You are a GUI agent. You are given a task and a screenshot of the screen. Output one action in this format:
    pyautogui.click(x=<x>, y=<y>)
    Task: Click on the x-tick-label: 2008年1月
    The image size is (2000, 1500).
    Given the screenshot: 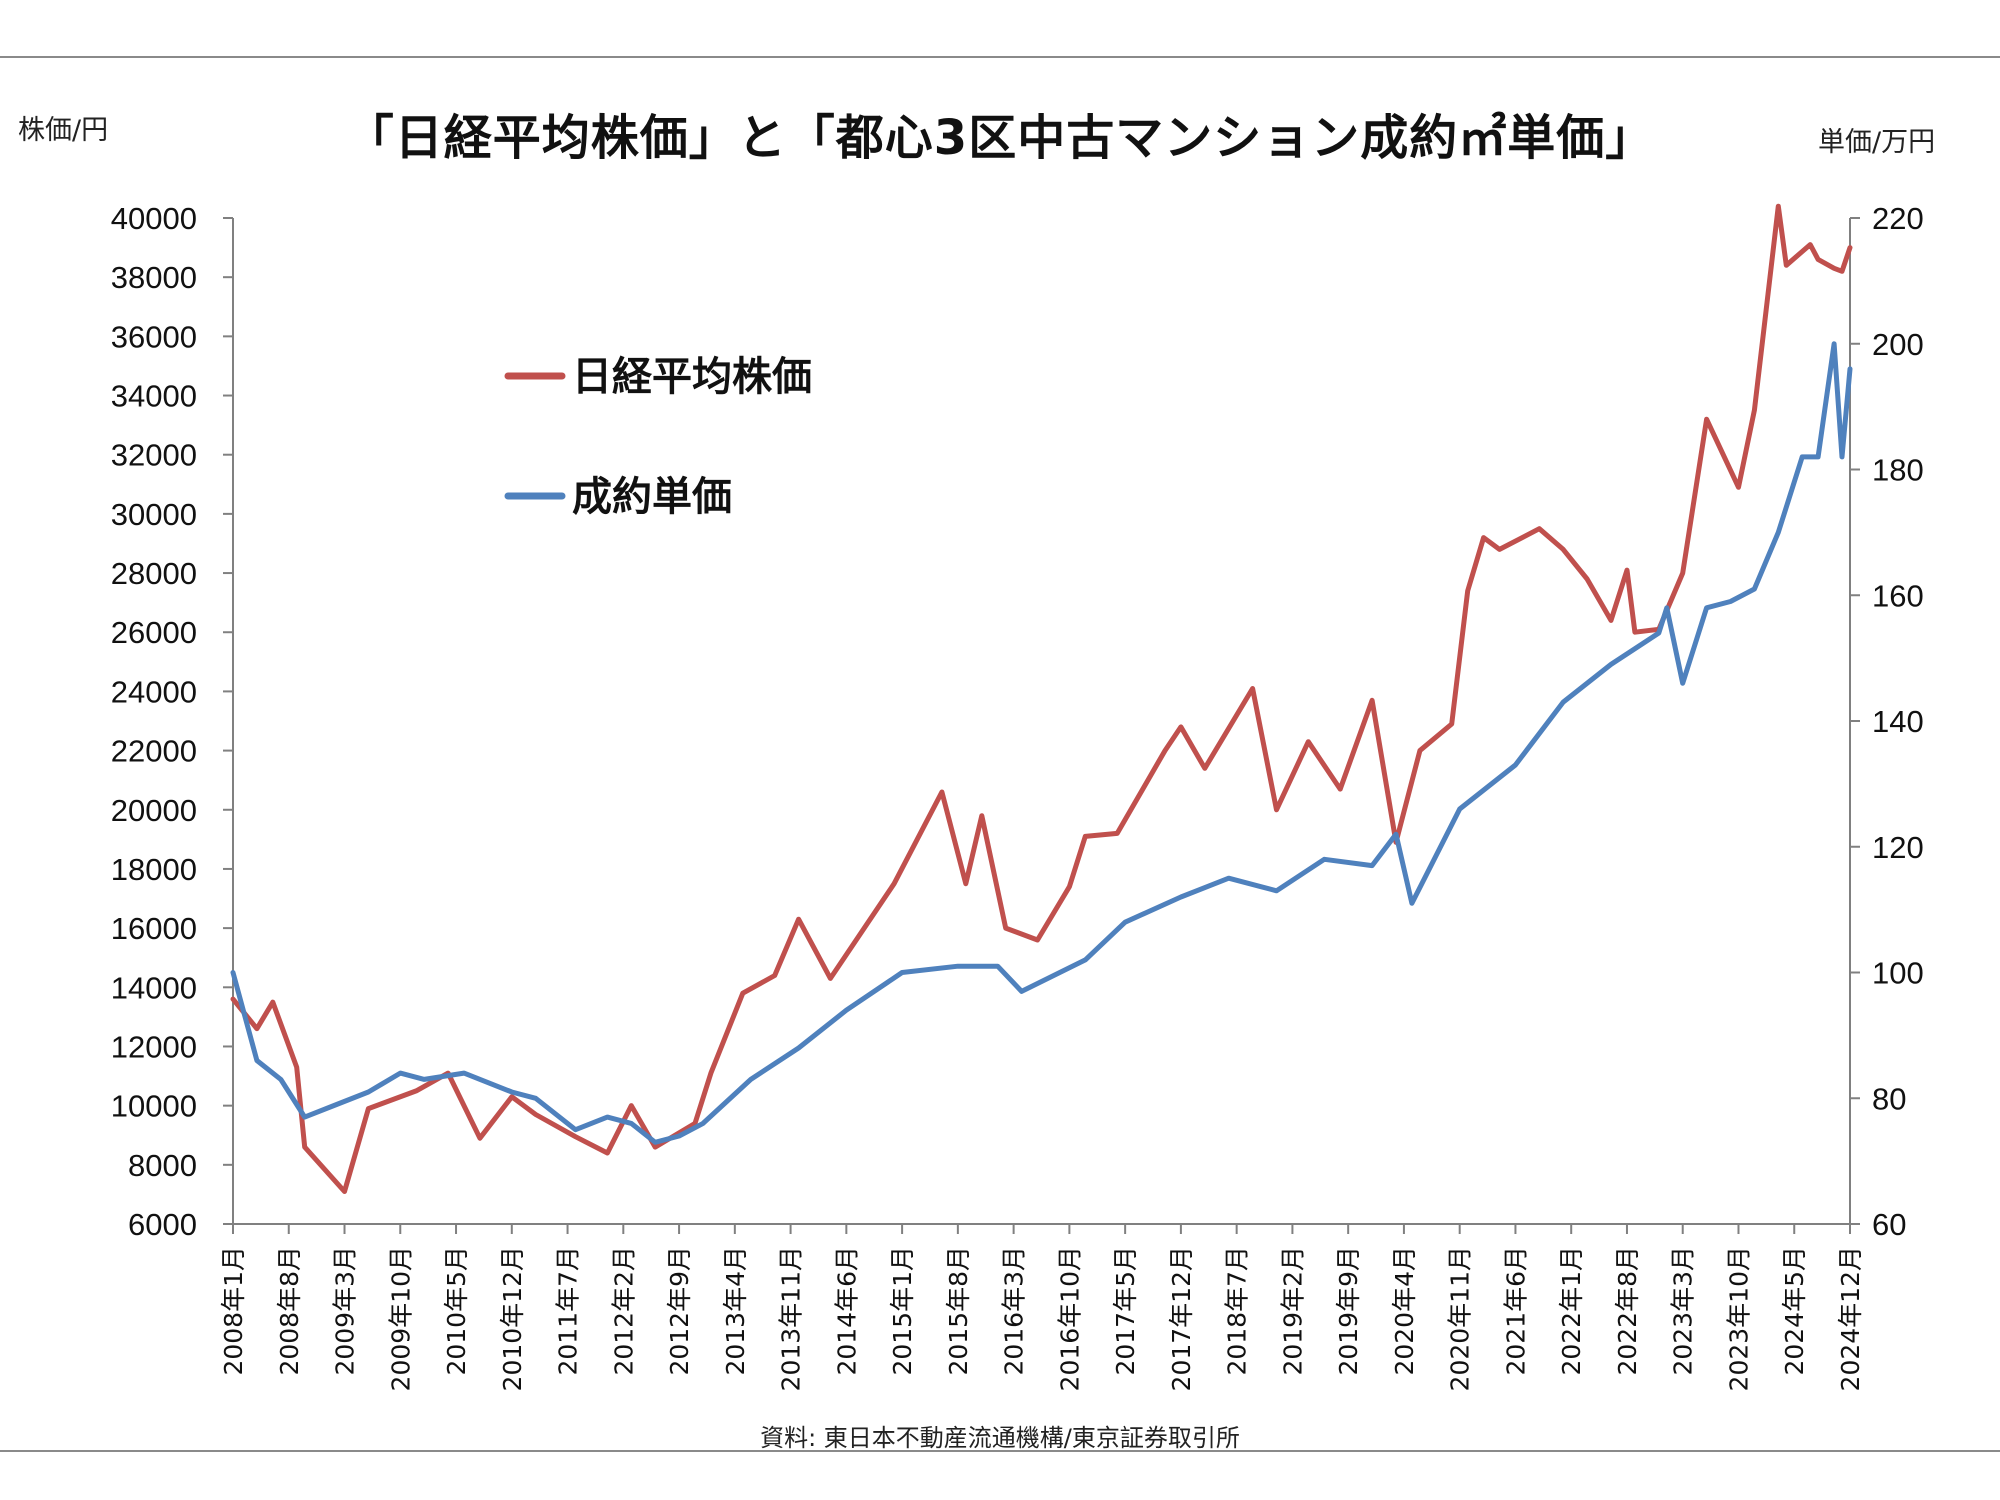 What is the action you would take?
    pyautogui.click(x=233, y=1311)
    